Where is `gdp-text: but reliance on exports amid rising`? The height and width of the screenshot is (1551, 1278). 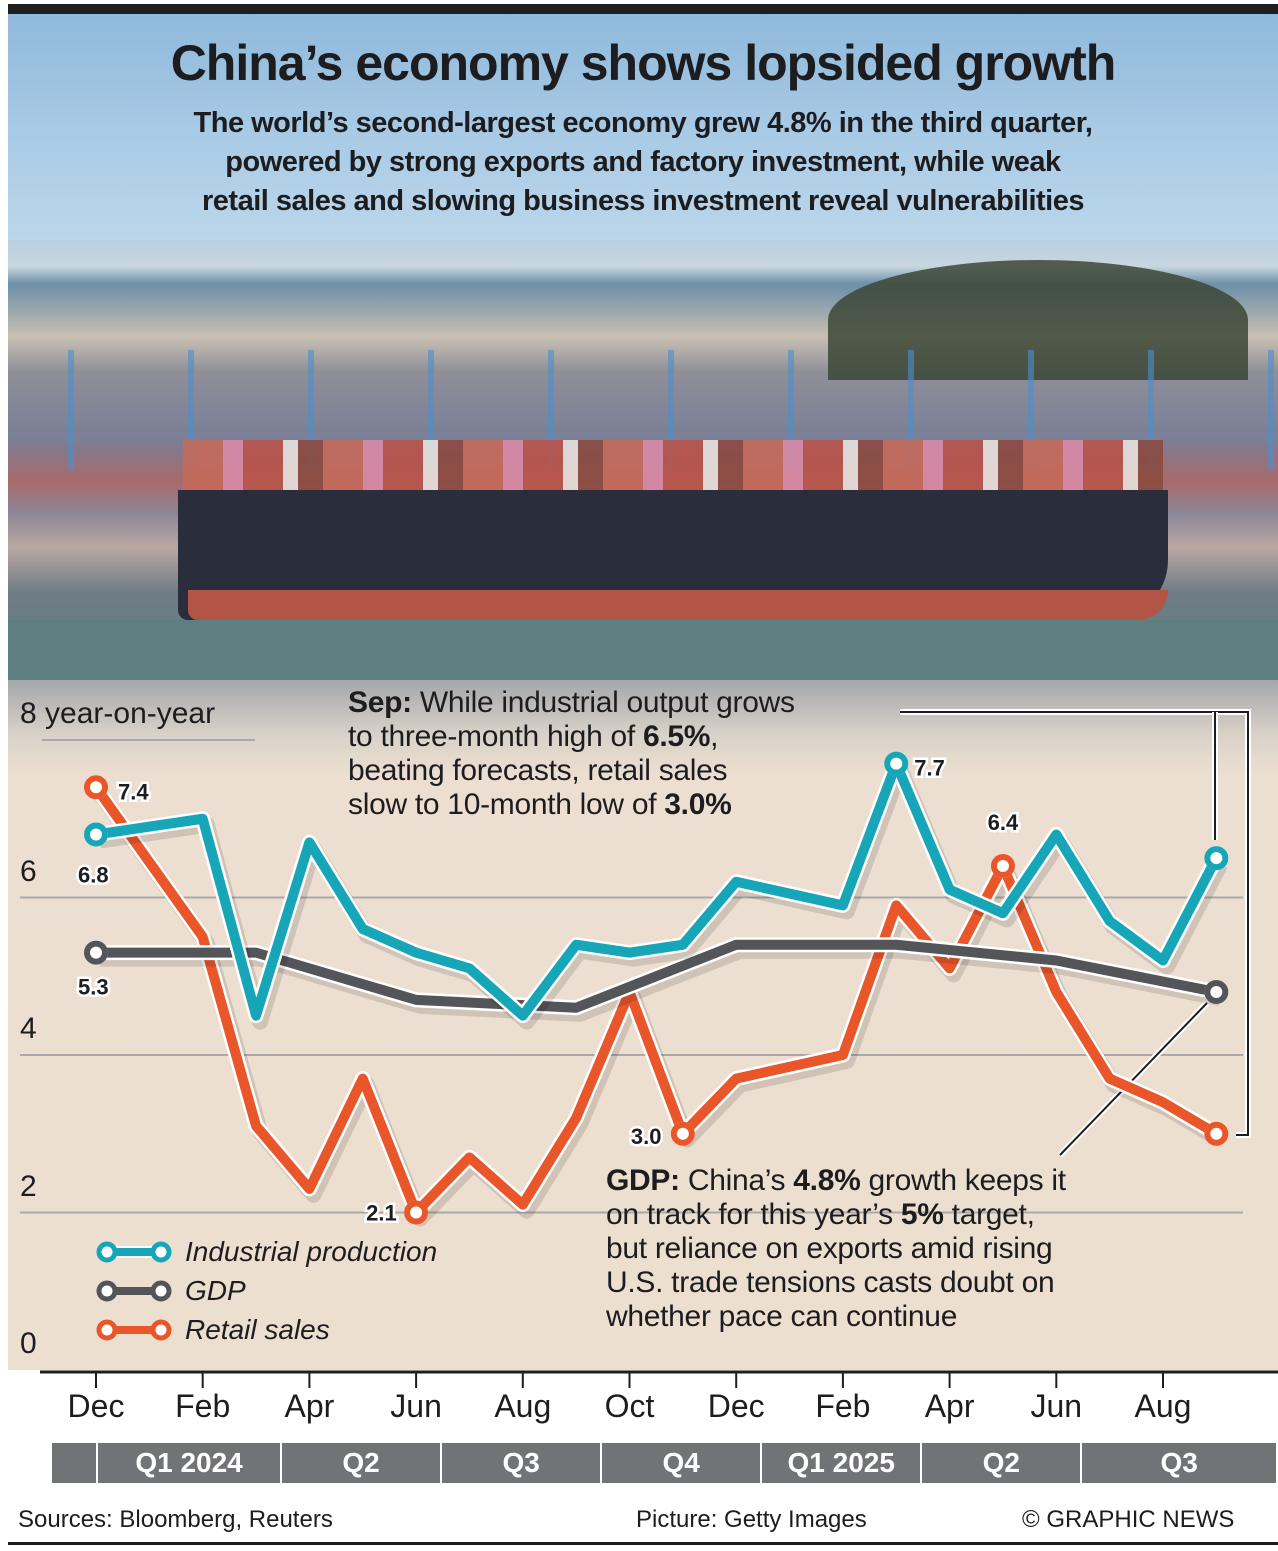 gdp-text: but reliance on exports amid rising is located at coordinates (829, 1248).